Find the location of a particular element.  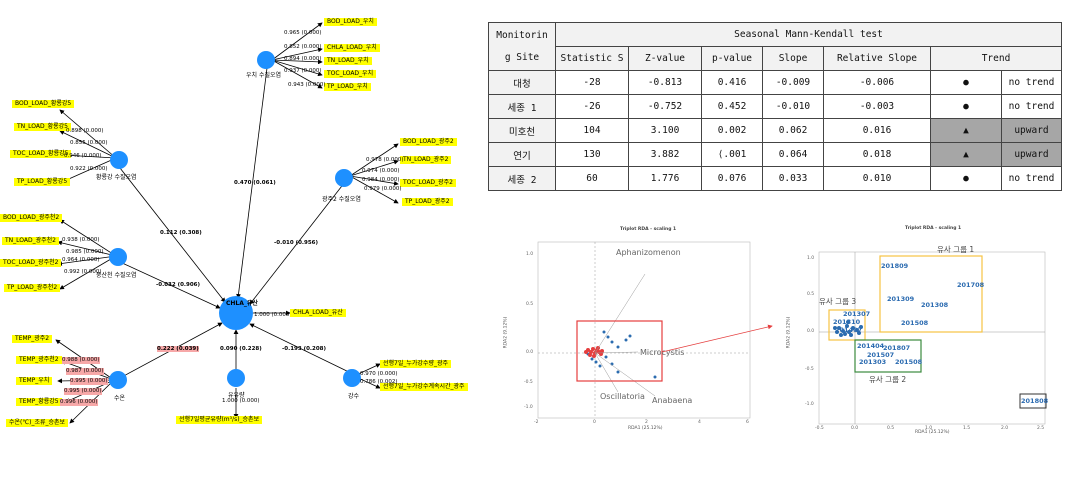

woochi-label-0: BOD_LOAD_우치 is located at coordinates (350, 22).